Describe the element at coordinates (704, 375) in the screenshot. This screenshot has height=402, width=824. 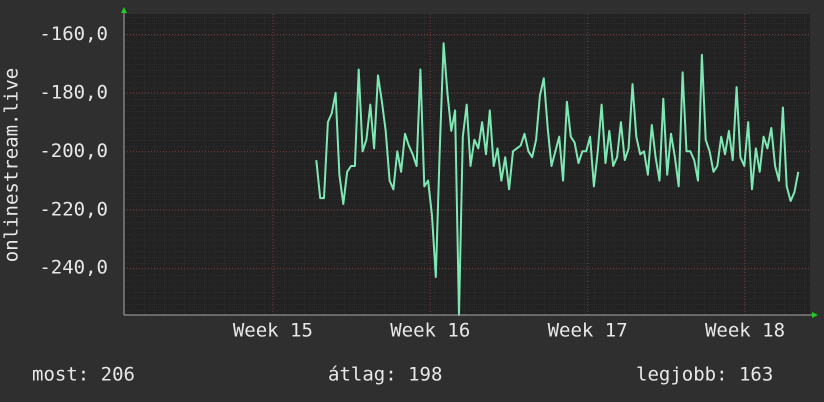
I see `stat: legjobb: 163` at that location.